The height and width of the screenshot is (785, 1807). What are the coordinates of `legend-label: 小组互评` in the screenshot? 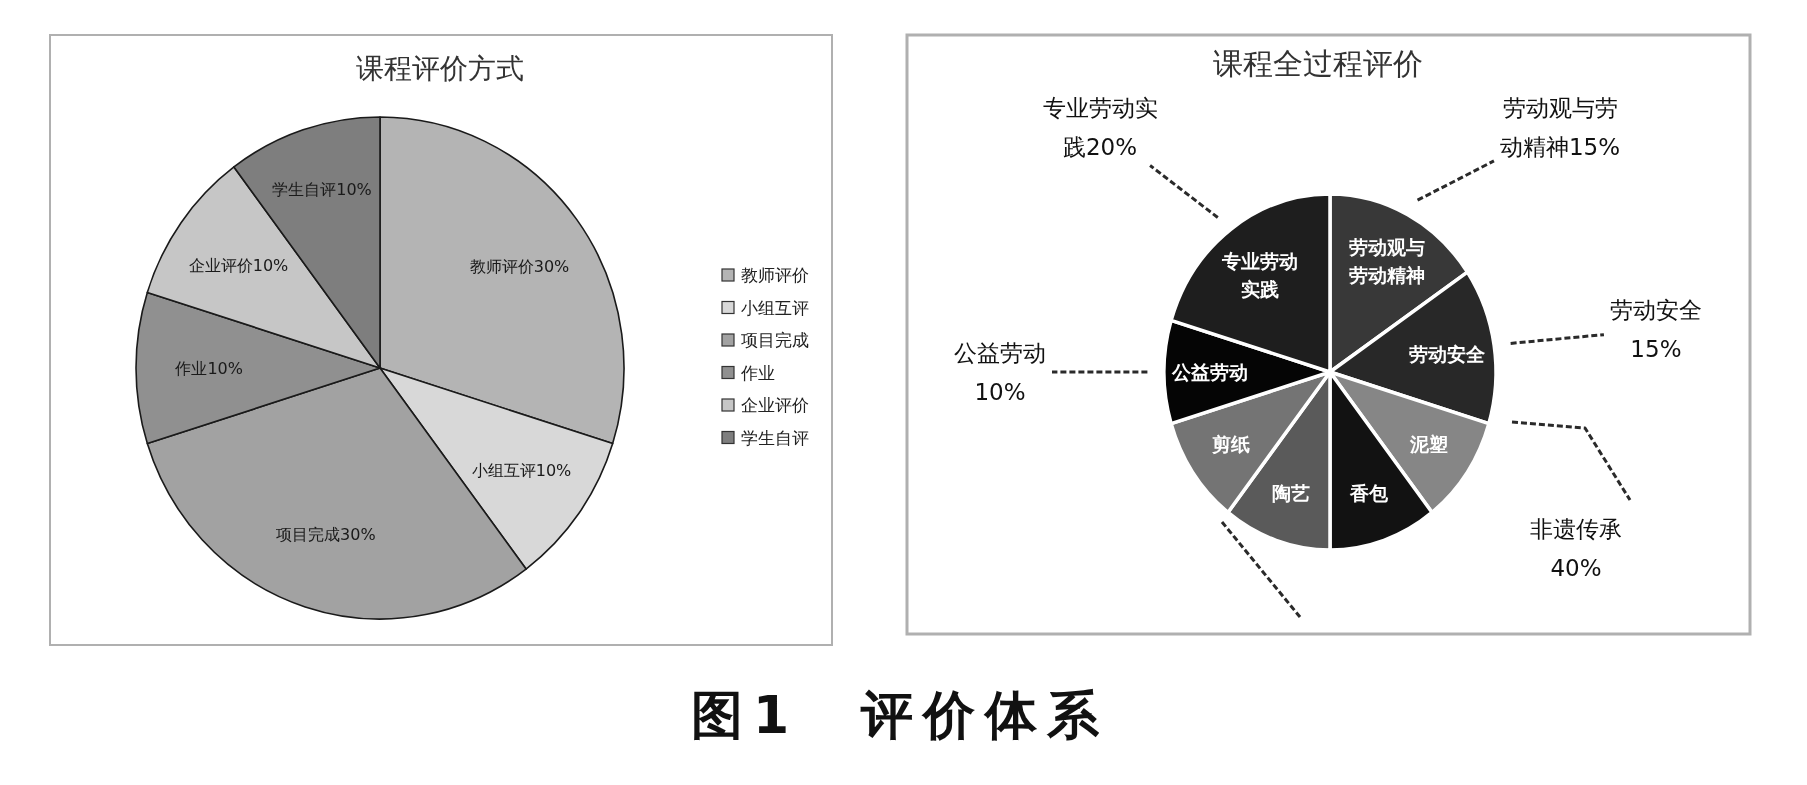 It's located at (775, 307).